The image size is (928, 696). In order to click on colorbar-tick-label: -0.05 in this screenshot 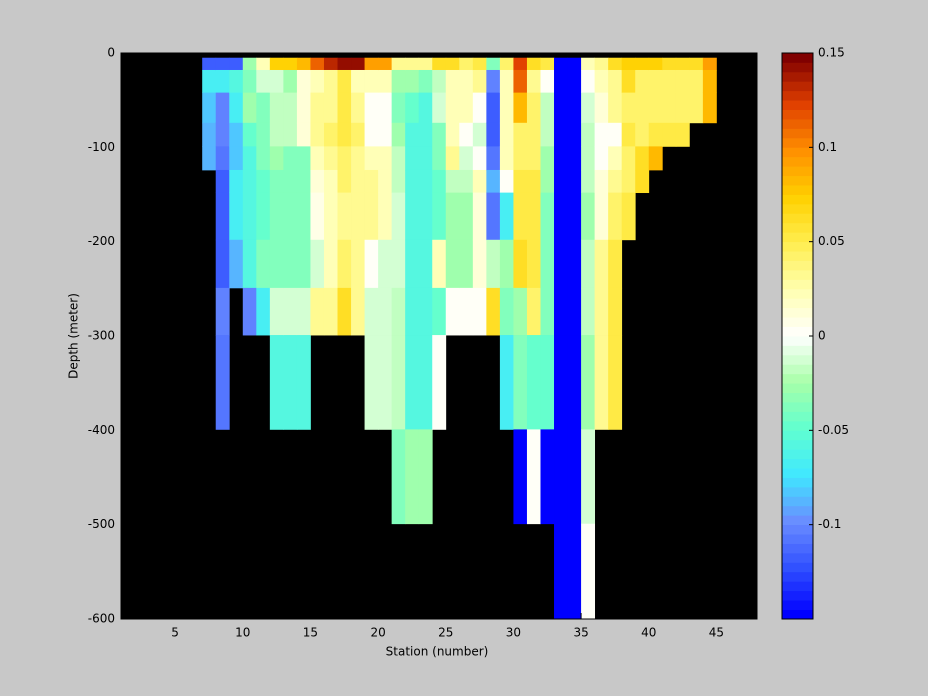, I will do `click(833, 430)`.